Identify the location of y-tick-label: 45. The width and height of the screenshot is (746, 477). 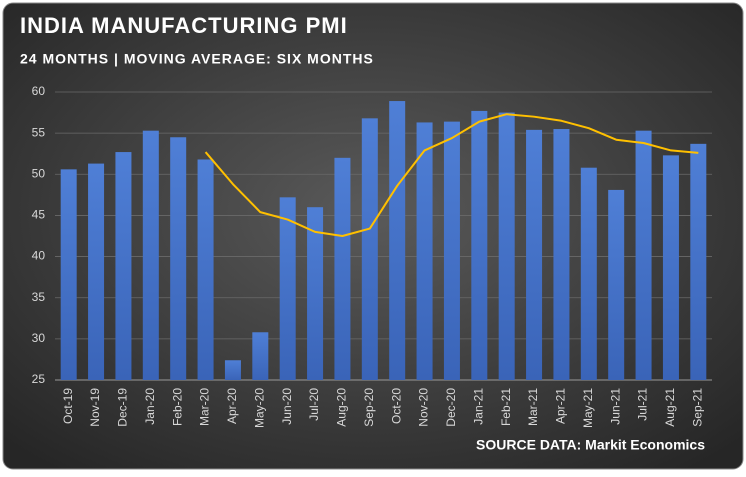
(39, 215).